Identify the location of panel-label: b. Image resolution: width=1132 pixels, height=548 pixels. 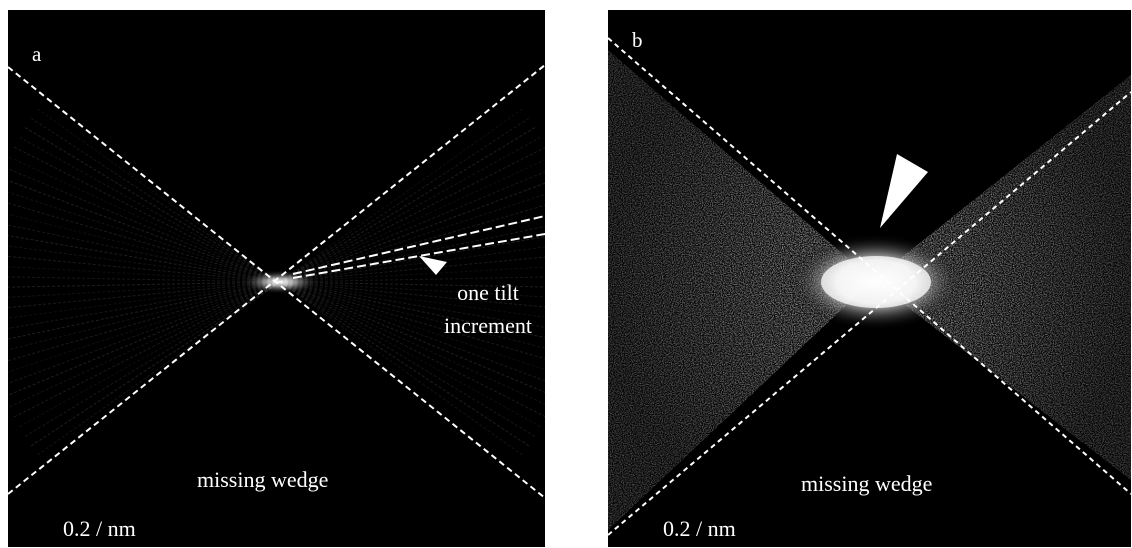
(637, 40).